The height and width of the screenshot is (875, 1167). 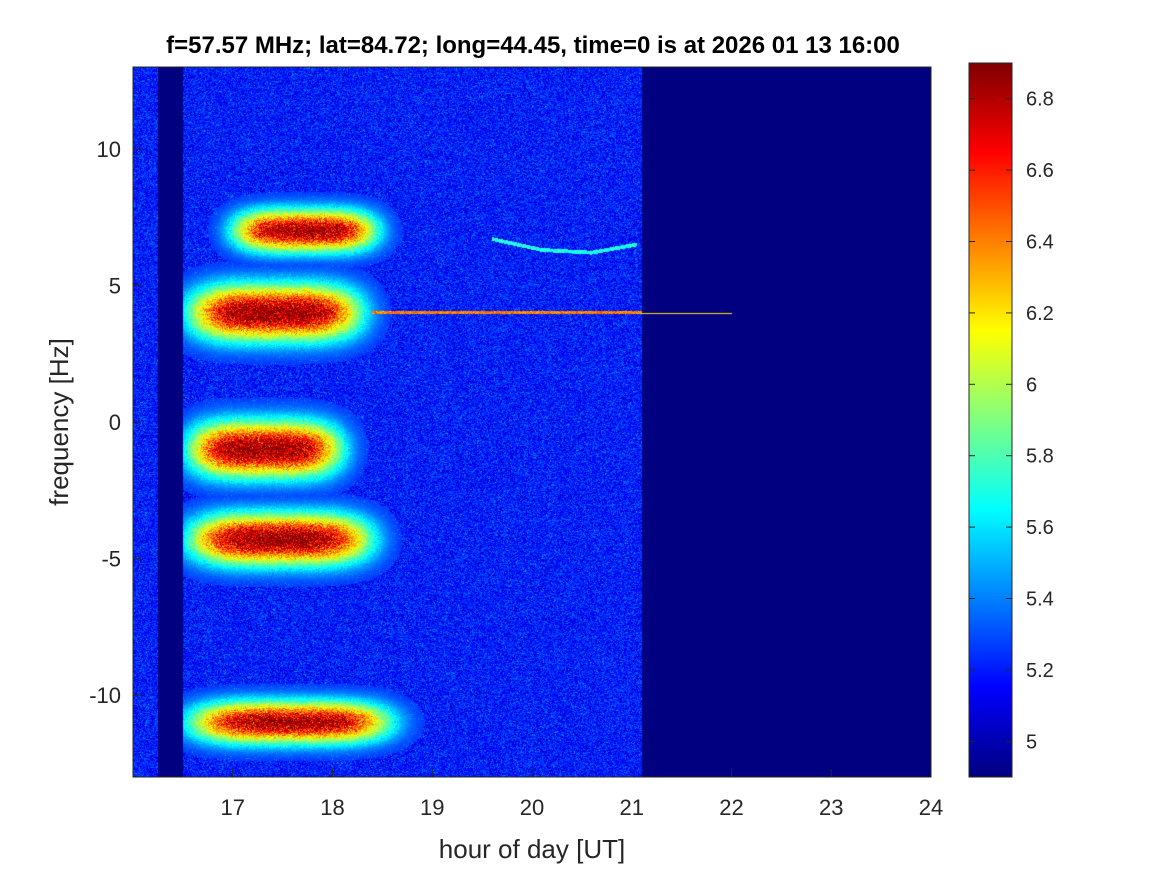 What do you see at coordinates (731, 807) in the screenshot?
I see `x-tick-label: 22` at bounding box center [731, 807].